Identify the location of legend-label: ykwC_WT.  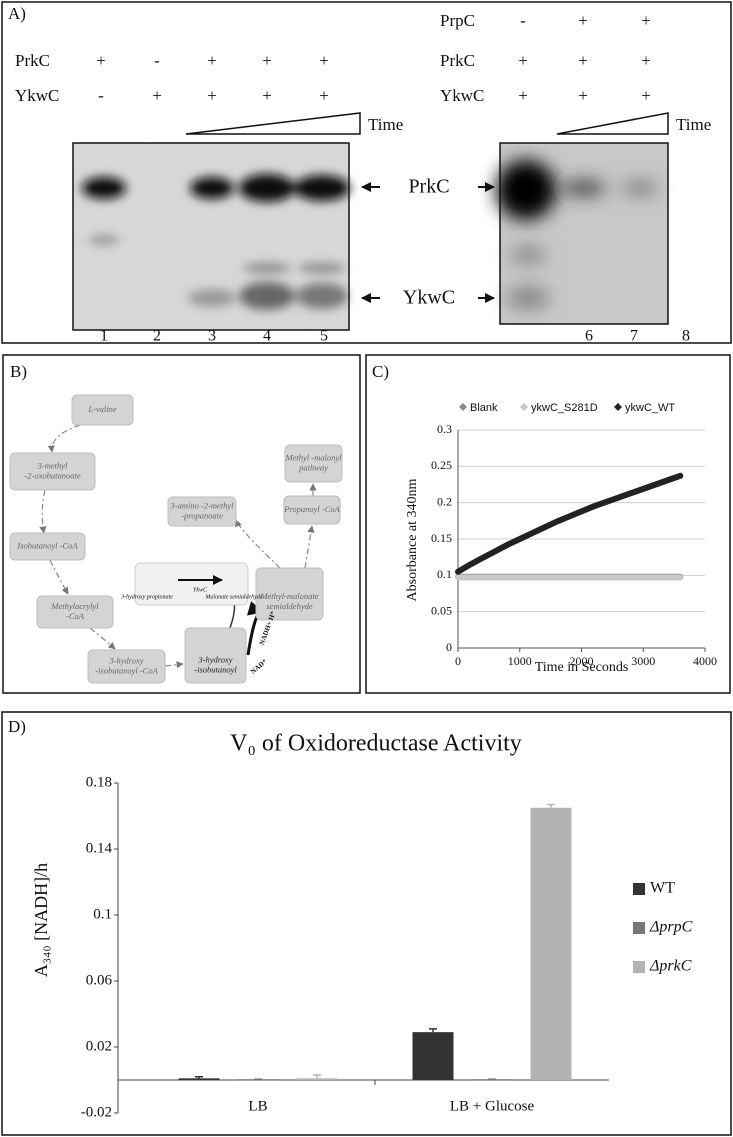
(650, 408).